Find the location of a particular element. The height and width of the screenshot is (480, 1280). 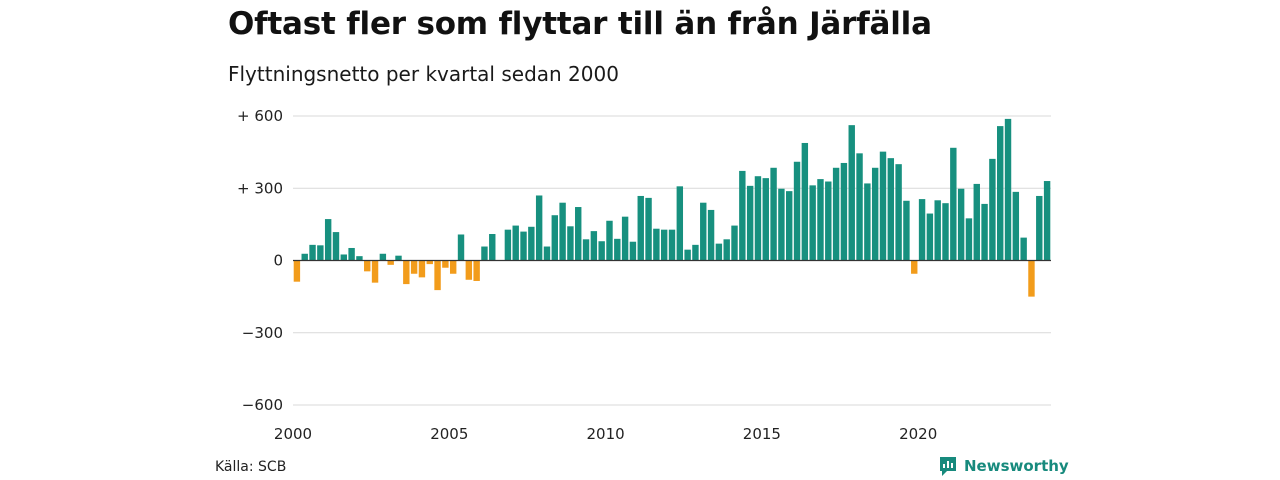

x-tick-label: 2020 is located at coordinates (918, 434).